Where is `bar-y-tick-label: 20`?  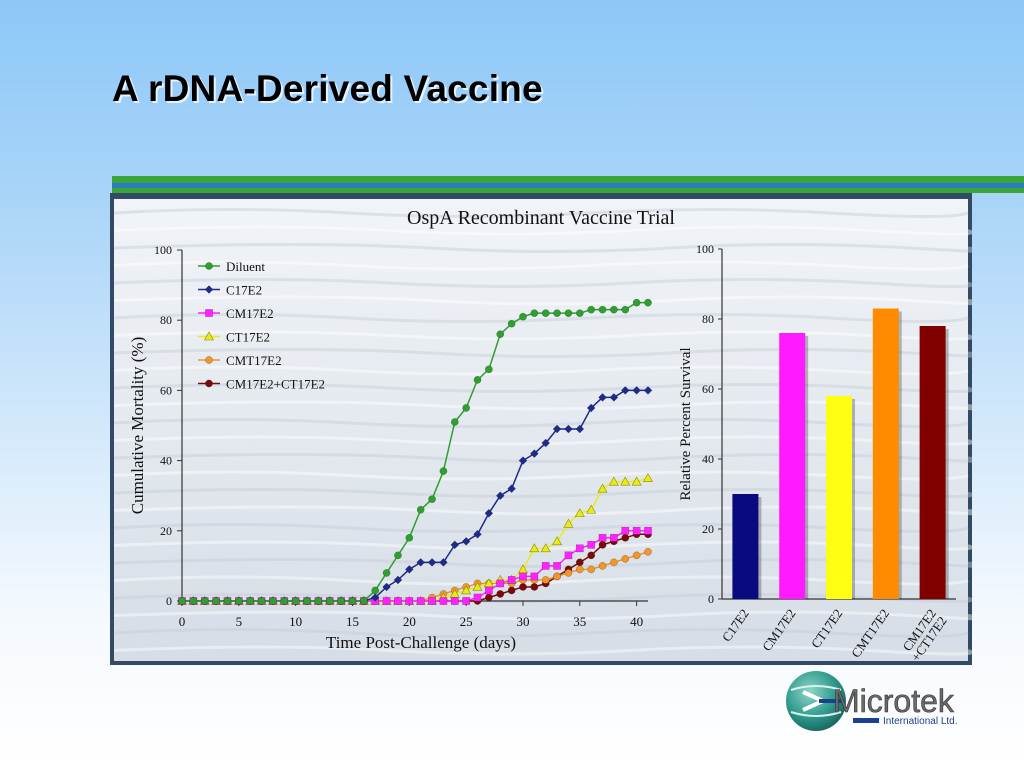 bar-y-tick-label: 20 is located at coordinates (708, 529).